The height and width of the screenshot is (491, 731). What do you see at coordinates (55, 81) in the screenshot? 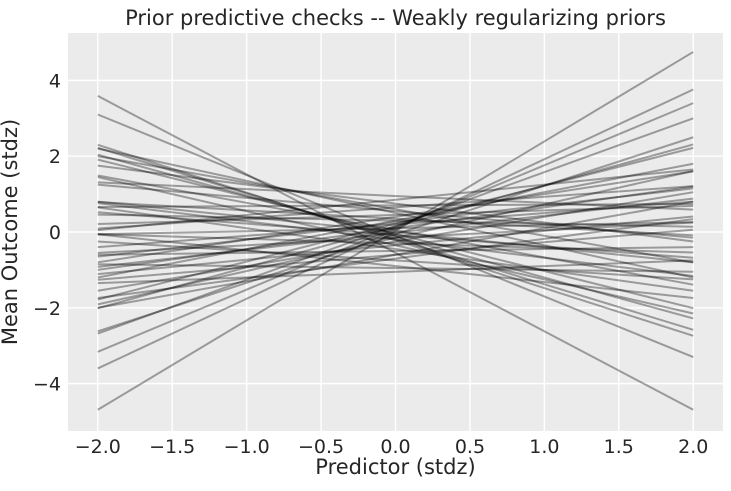
I see `y-tick-label: 4` at bounding box center [55, 81].